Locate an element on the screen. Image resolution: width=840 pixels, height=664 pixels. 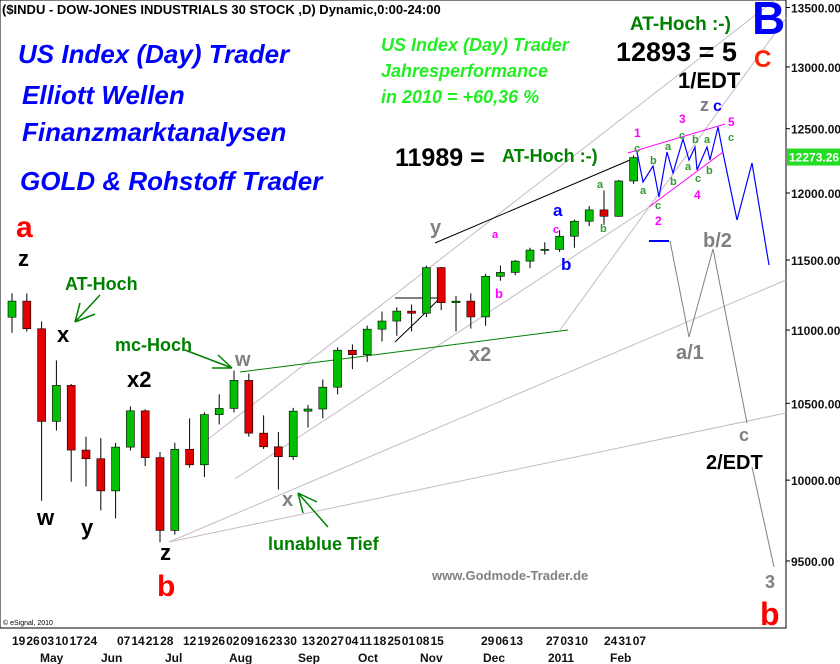
x-month-label: Dec is located at coordinates (494, 657).